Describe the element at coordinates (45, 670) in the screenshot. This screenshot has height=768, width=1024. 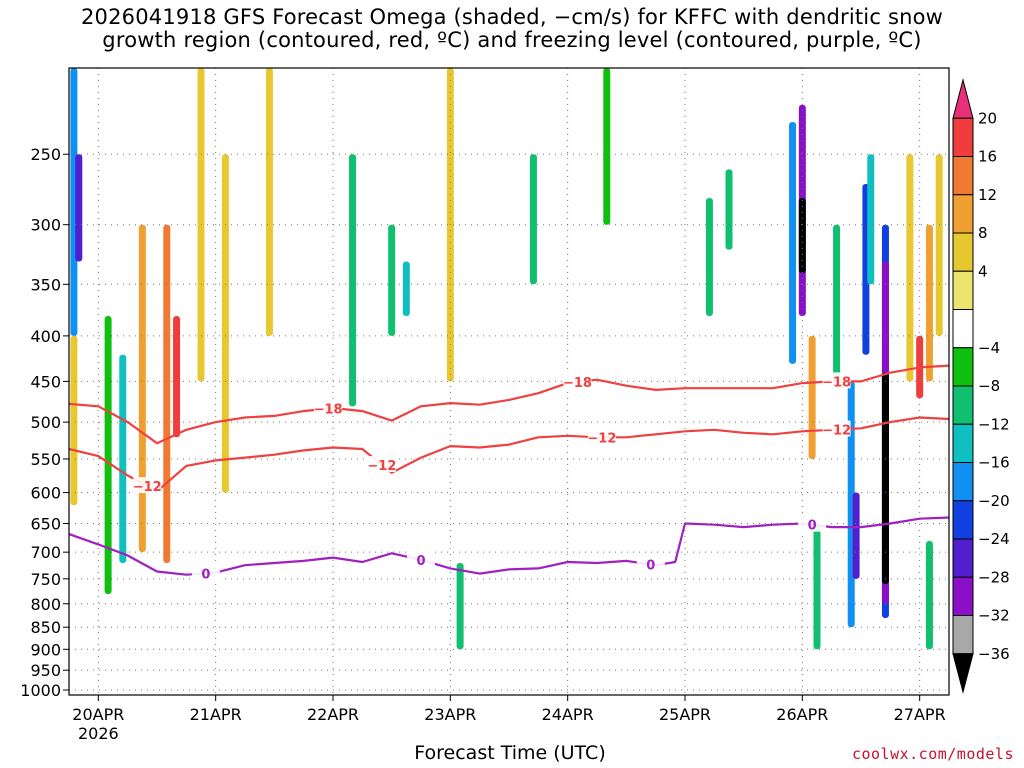
I see `y-tick-label: 950` at that location.